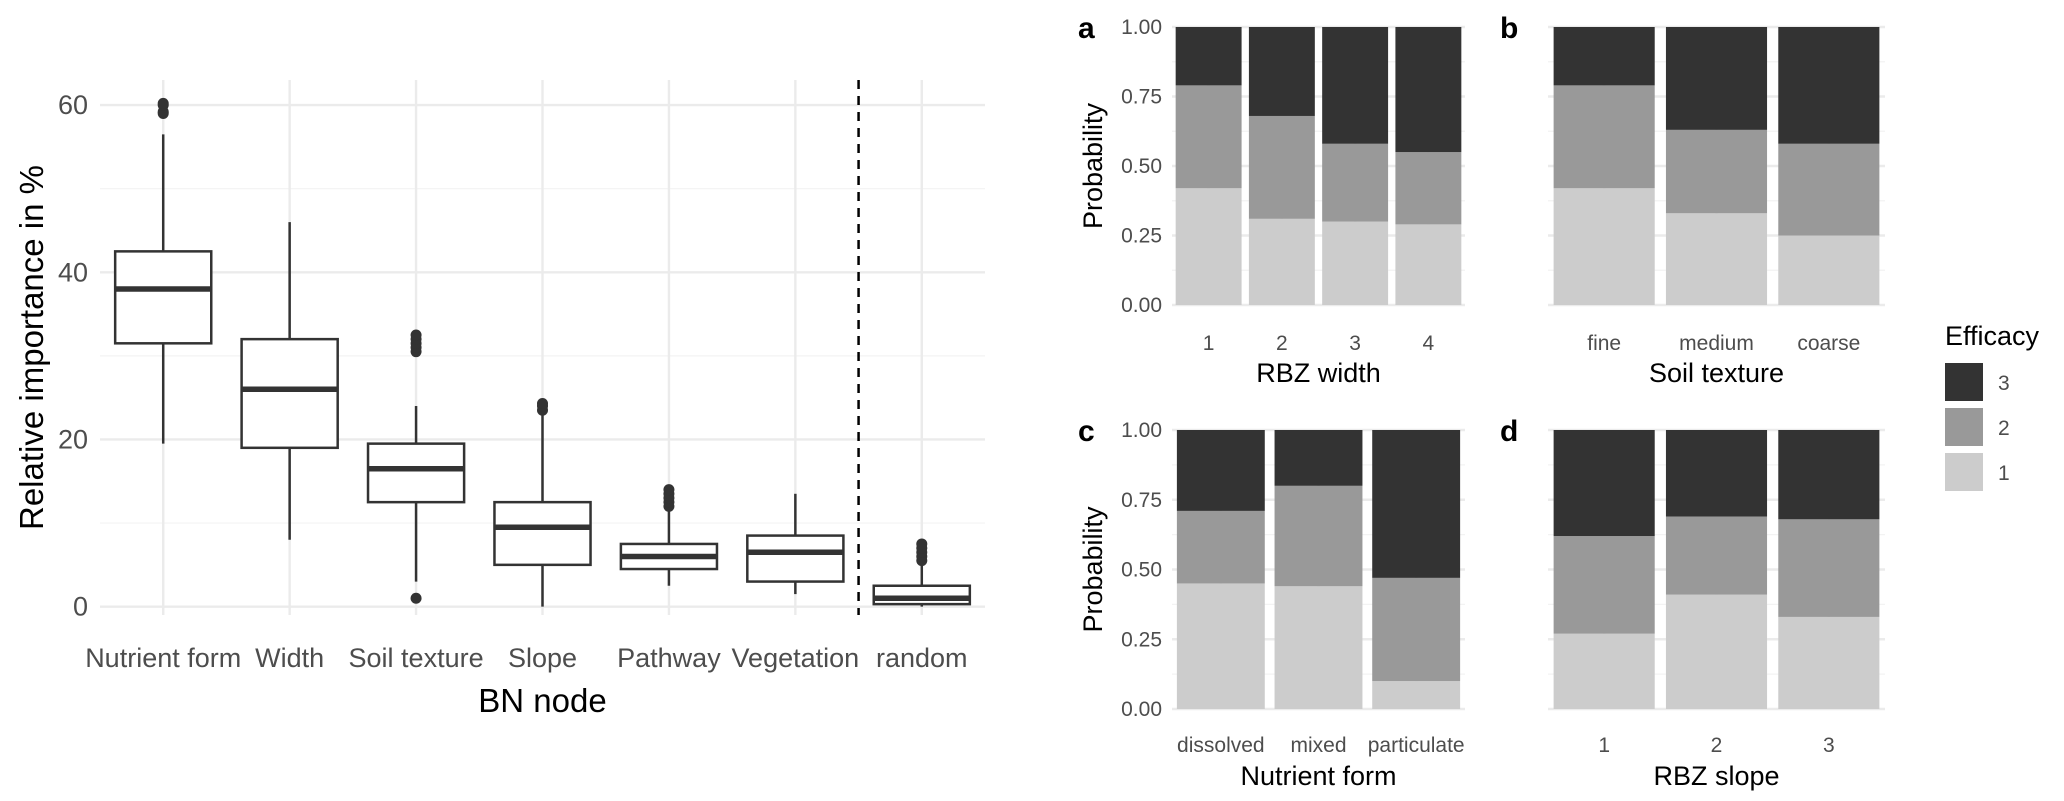  What do you see at coordinates (289, 658) in the screenshot?
I see `x-tick-label: Width` at bounding box center [289, 658].